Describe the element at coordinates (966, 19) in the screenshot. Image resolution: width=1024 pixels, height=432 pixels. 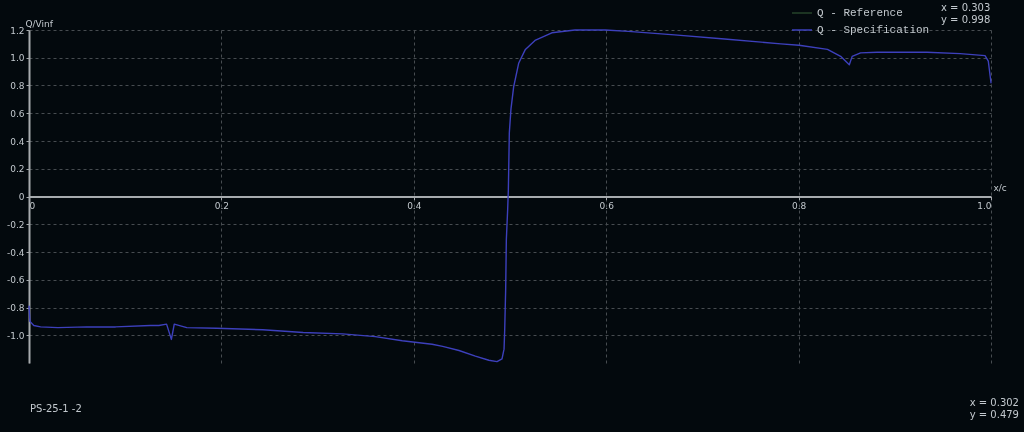
I see `text: y = 0.998` at that location.